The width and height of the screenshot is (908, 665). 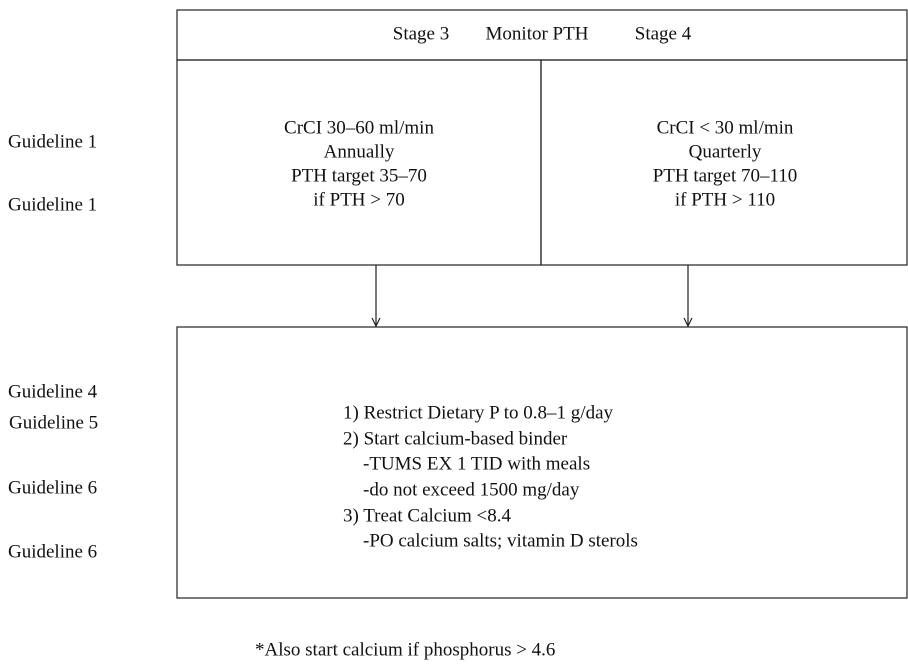 I want to click on side-label: Guideline 5, so click(x=53, y=422).